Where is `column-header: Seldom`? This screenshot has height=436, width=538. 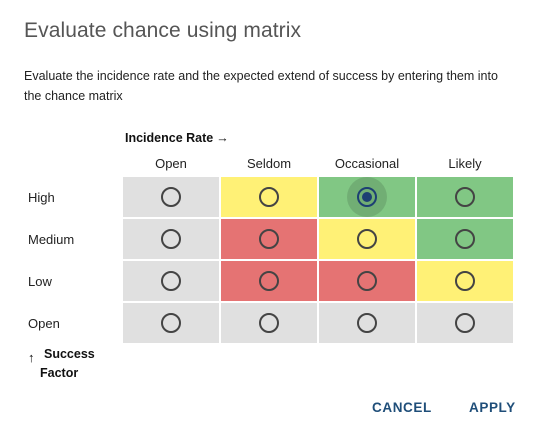 column-header: Seldom is located at coordinates (269, 163).